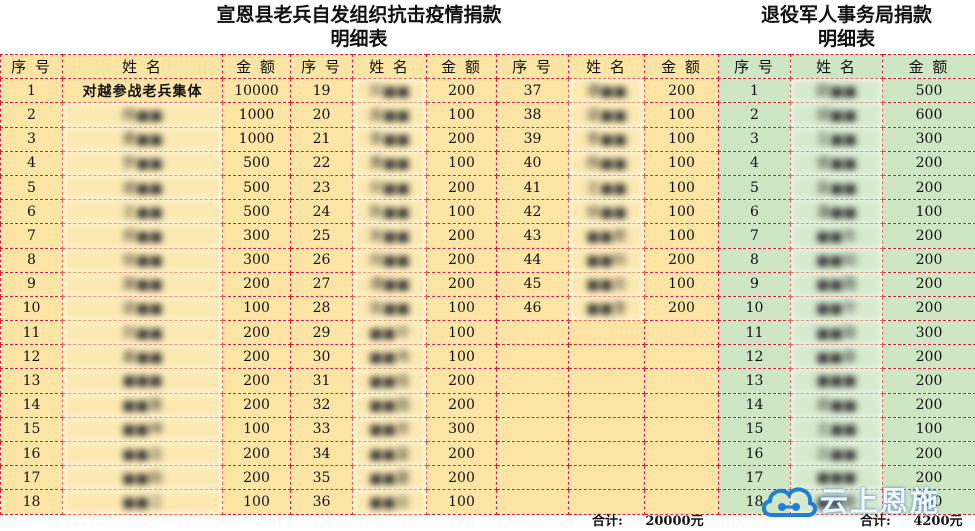  What do you see at coordinates (606, 187) in the screenshot?
I see `donor-name: 王■■` at bounding box center [606, 187].